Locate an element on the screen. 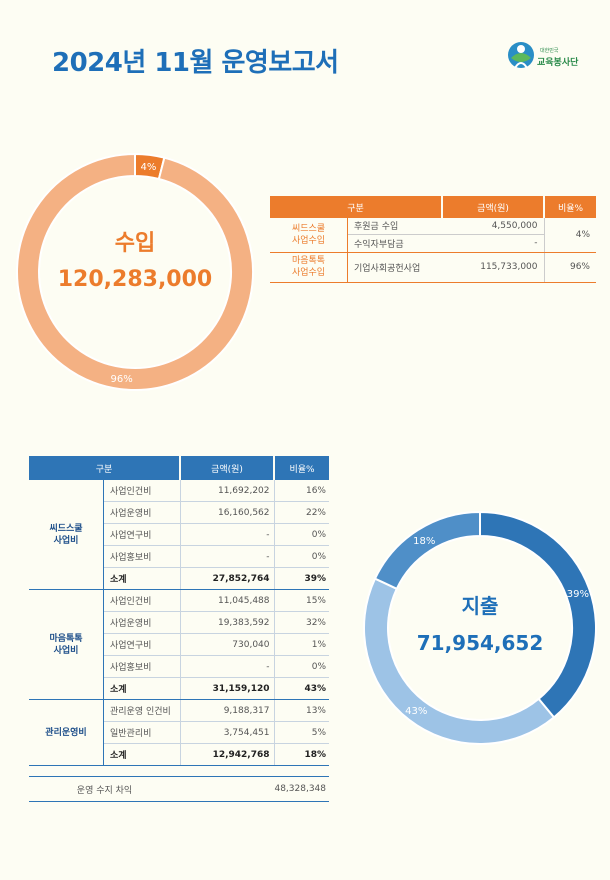 This screenshot has width=610, height=880. table-row: 사업운영비 19,383,592 32% is located at coordinates (179, 622).